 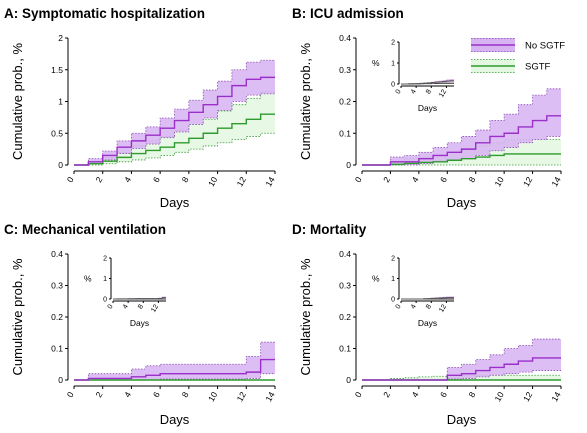 What do you see at coordinates (348, 13) in the screenshot?
I see `panel-title: B: ICU admission` at bounding box center [348, 13].